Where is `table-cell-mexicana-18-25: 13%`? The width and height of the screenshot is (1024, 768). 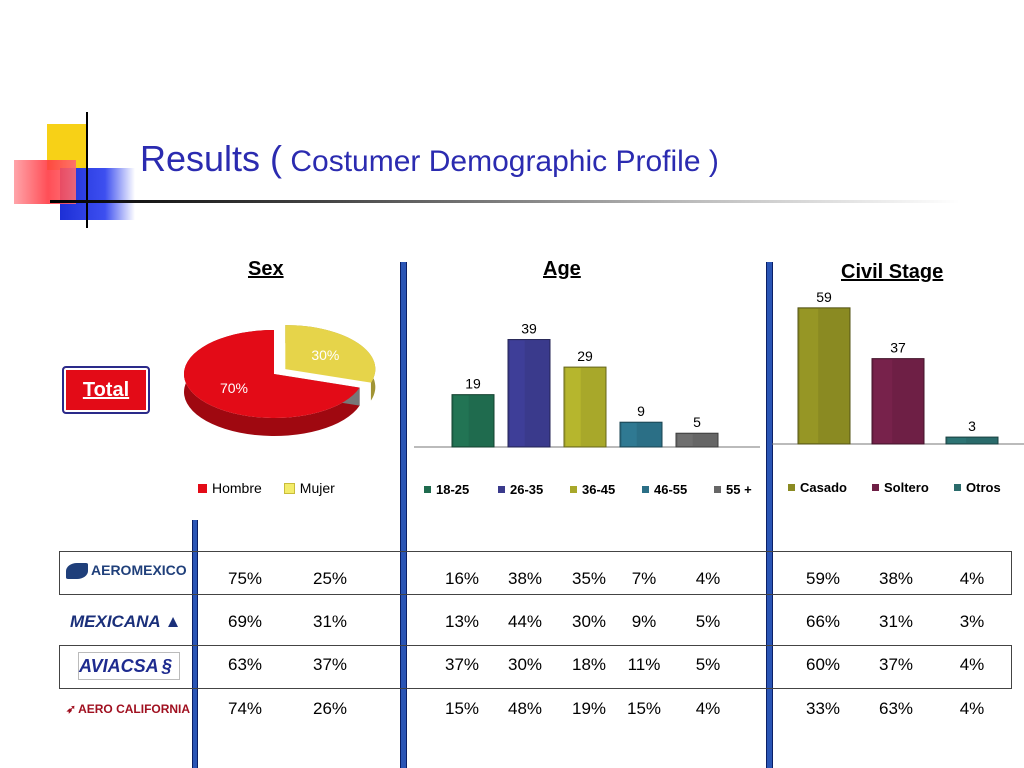
table-cell-mexicana-18-25: 13% is located at coordinates (462, 621).